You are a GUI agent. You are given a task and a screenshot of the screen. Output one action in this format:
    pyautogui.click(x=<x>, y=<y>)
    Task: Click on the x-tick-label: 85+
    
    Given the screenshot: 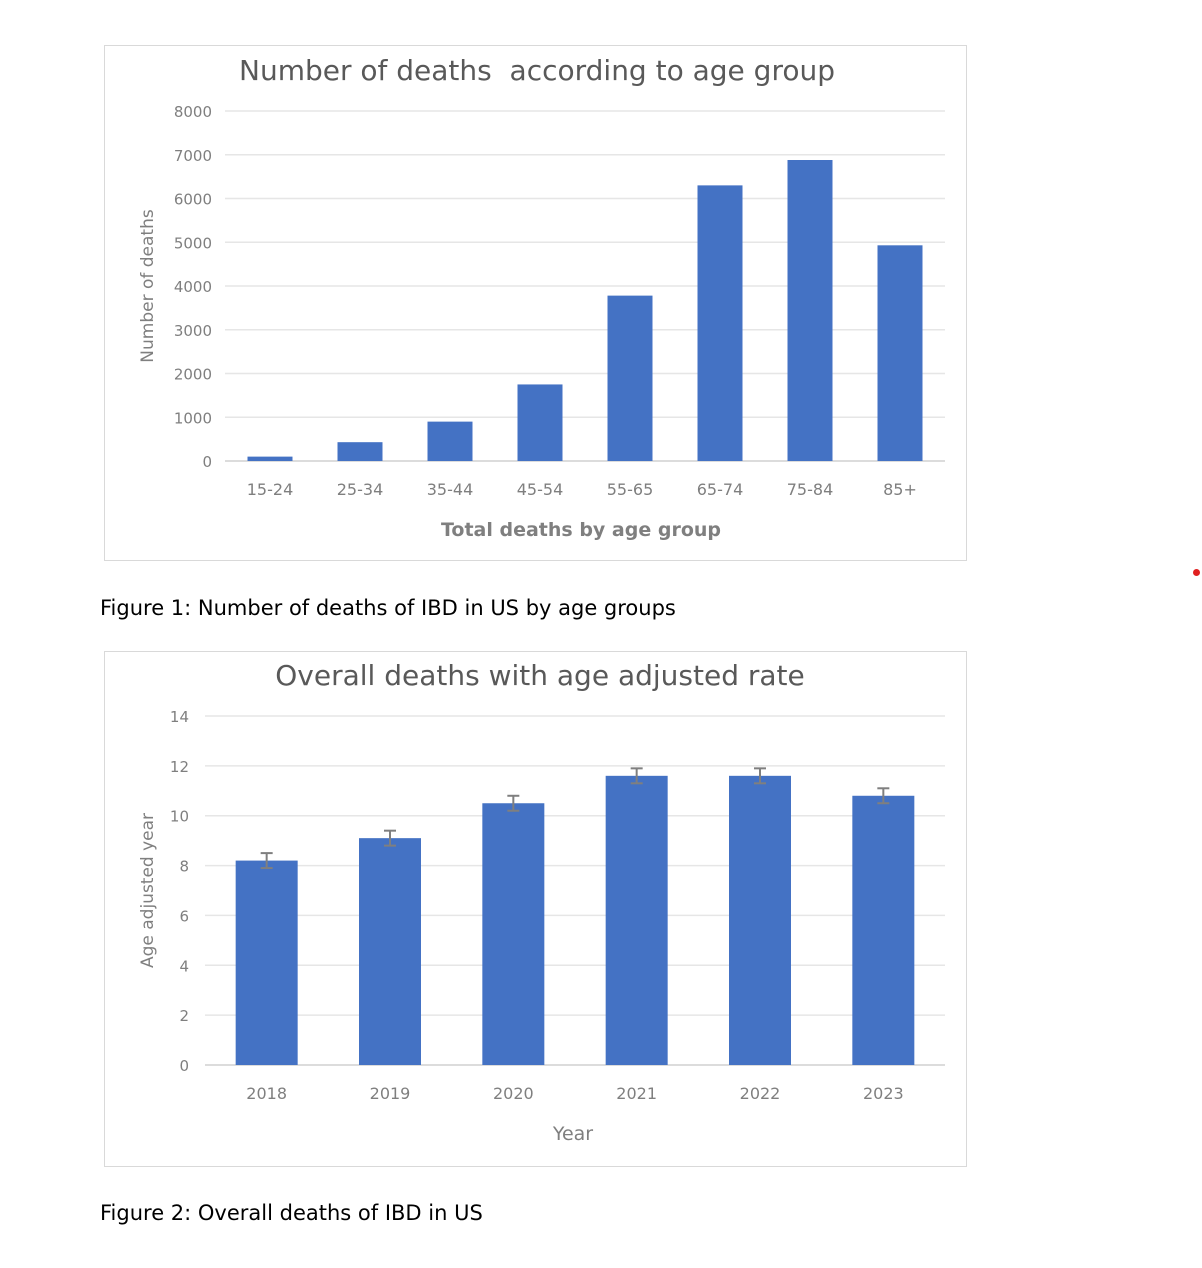 What is the action you would take?
    pyautogui.click(x=900, y=489)
    